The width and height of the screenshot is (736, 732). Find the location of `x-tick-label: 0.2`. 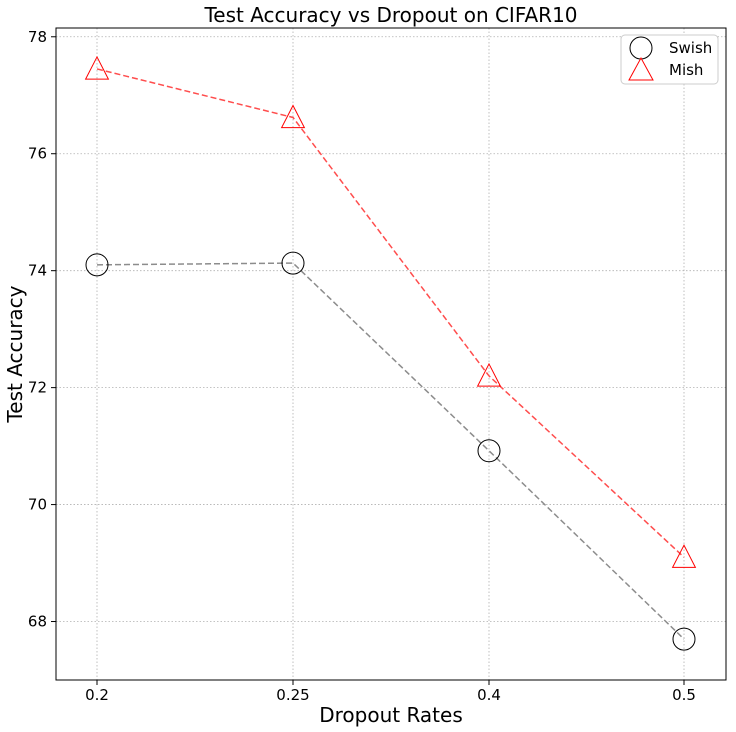

x-tick-label: 0.2 is located at coordinates (97, 695).